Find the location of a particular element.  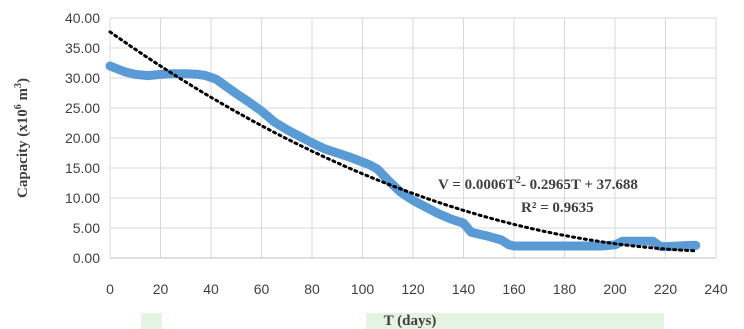

trend-r-squared: R² = 0.9635 is located at coordinates (557, 208).